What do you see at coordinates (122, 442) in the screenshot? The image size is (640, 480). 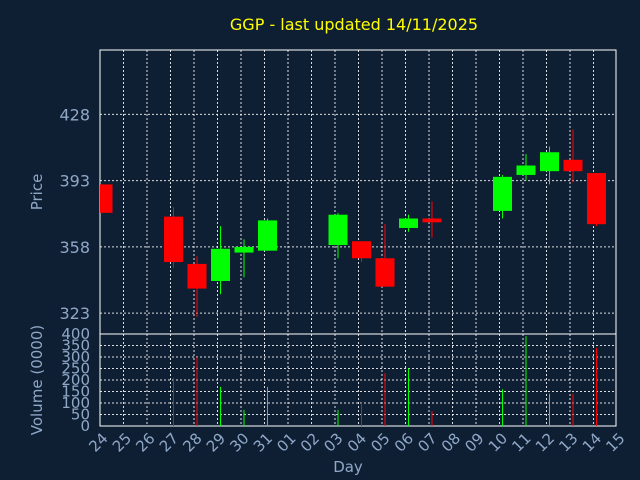 I see `x-tick-label: 25` at bounding box center [122, 442].